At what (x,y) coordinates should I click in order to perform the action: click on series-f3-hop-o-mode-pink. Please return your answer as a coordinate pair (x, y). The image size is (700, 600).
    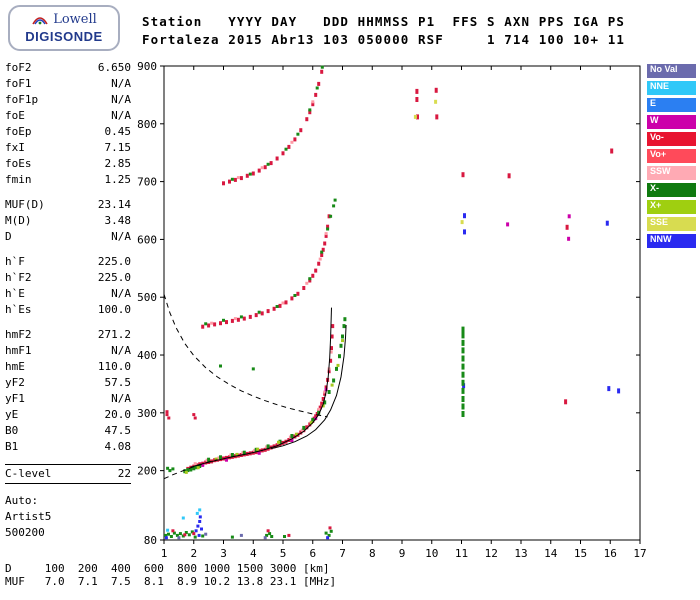
    Looking at the image, I should click on (275, 140).